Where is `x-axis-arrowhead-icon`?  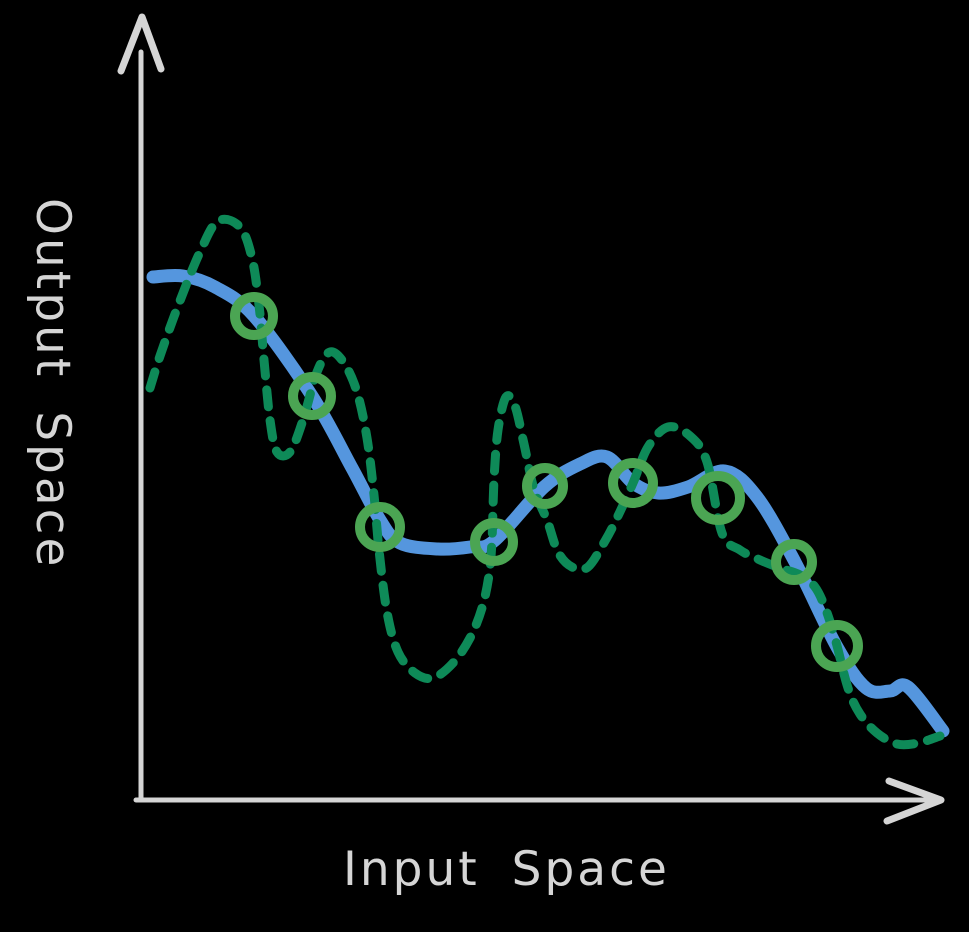 x-axis-arrowhead-icon is located at coordinates (914, 801).